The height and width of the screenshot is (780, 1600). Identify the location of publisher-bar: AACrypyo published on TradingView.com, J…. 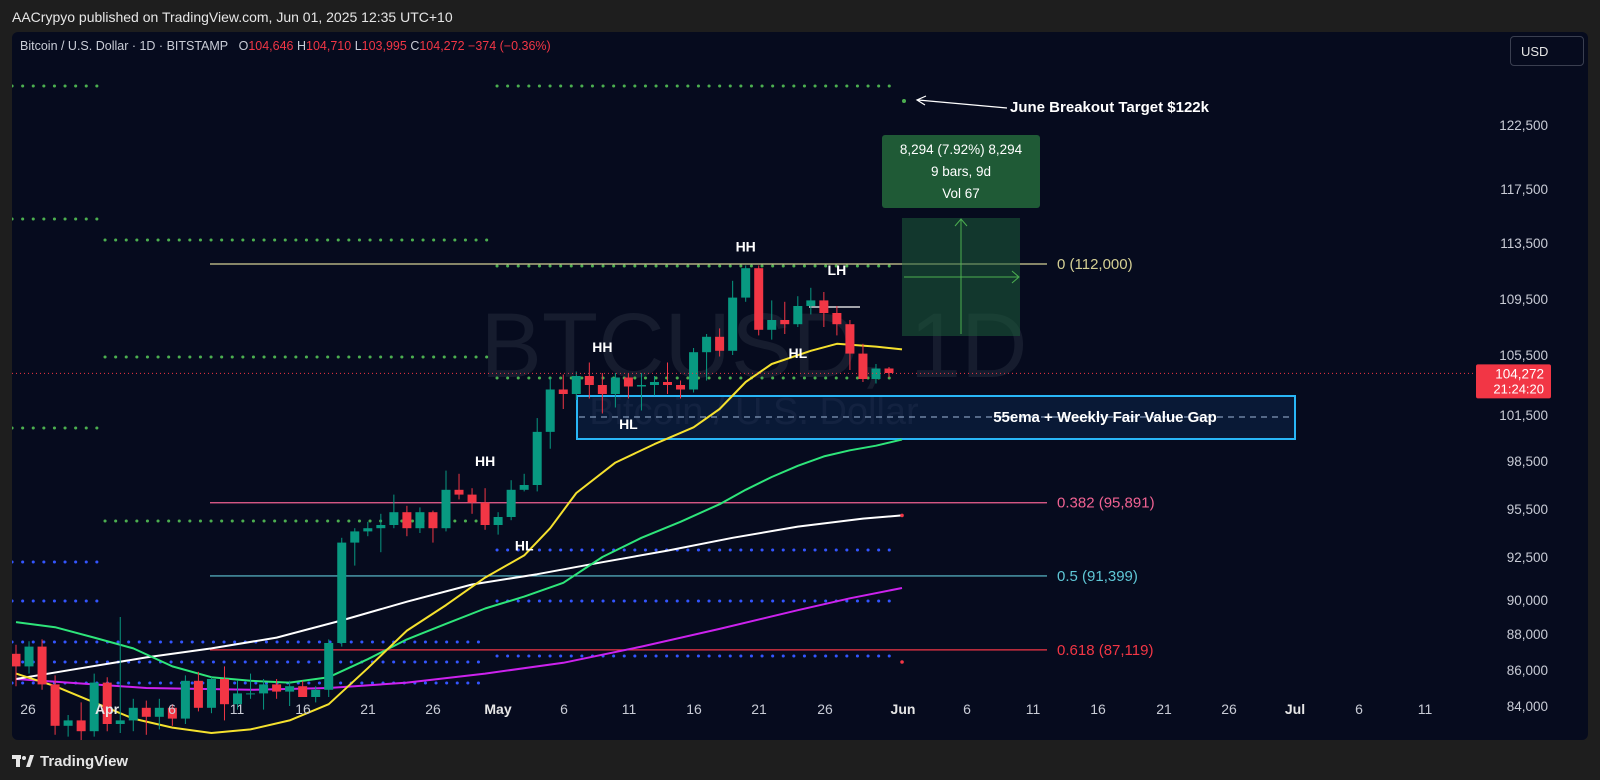
(800, 16).